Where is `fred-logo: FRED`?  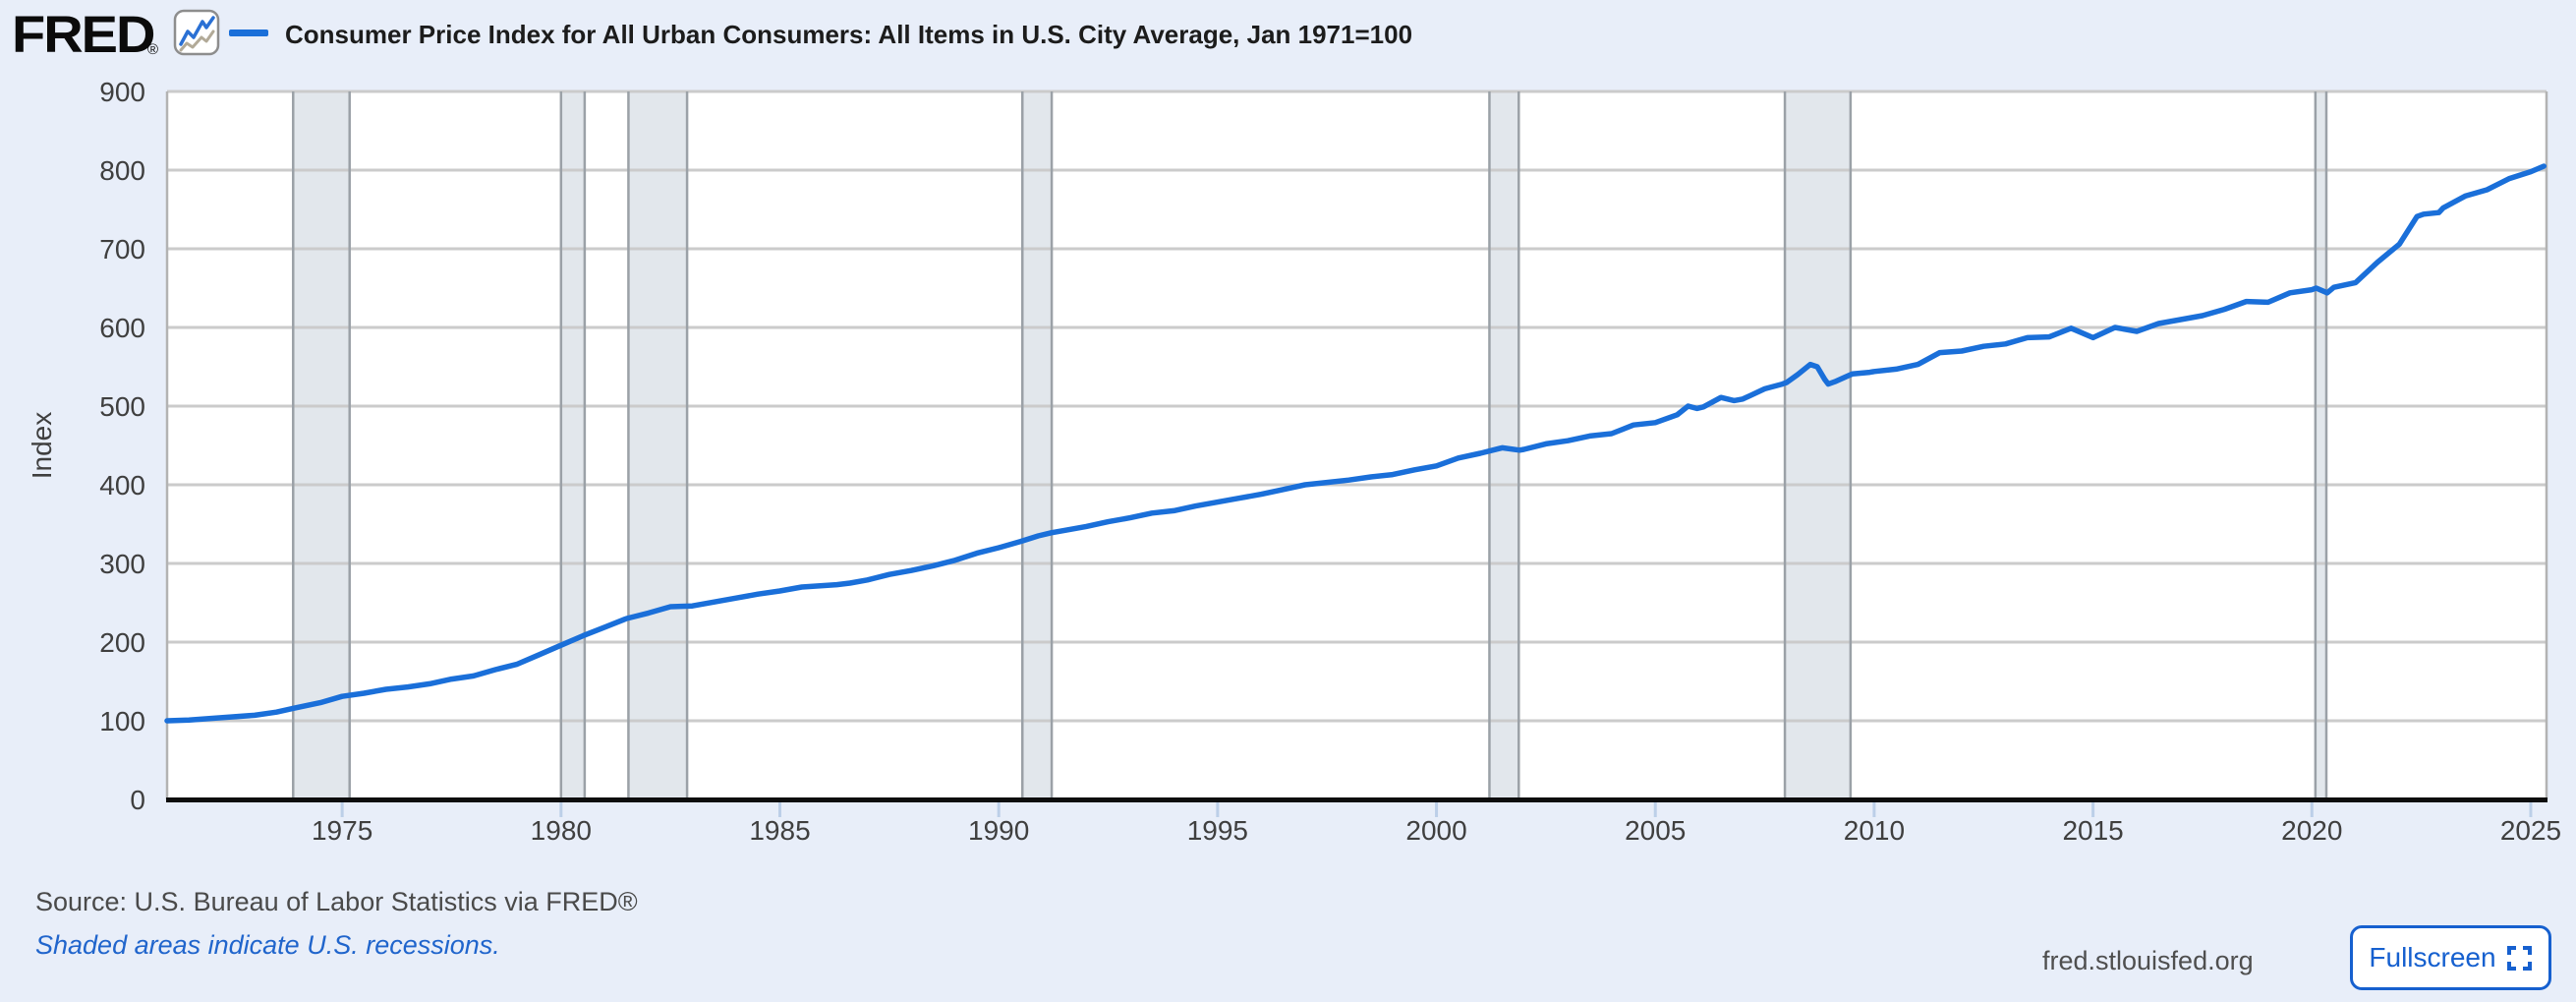 fred-logo: FRED is located at coordinates (84, 34).